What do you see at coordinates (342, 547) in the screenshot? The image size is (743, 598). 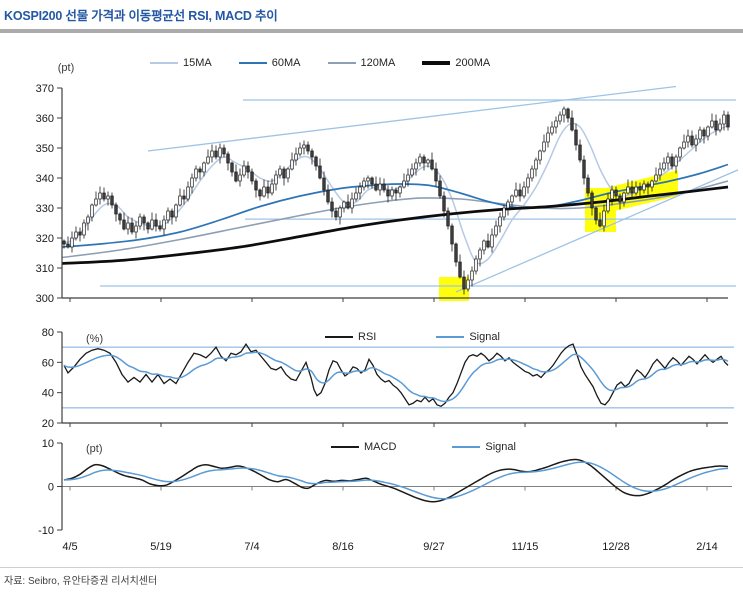 I see `svg-text: 8/16` at bounding box center [342, 547].